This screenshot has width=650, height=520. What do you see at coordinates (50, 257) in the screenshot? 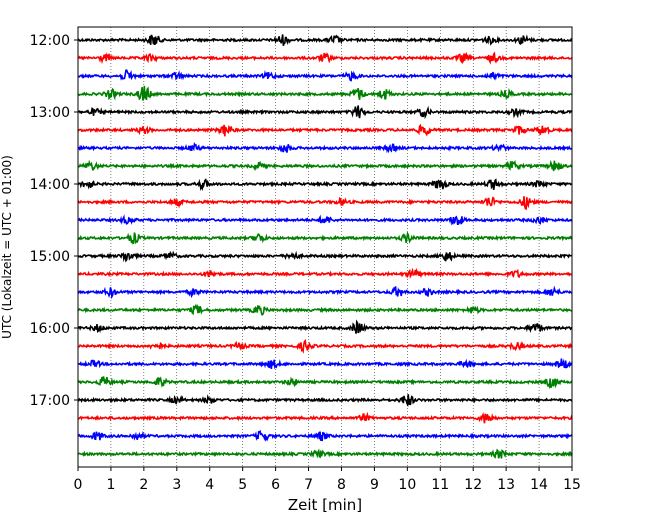
I see `y-tick-label: 15:00` at bounding box center [50, 257].